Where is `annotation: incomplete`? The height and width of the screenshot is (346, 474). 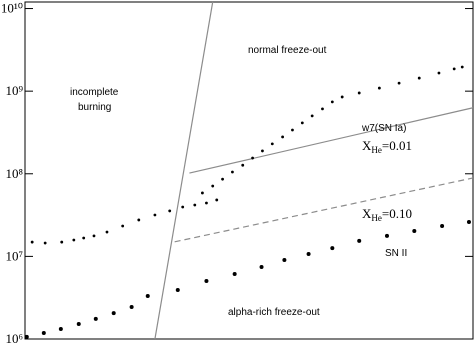
annotation: incomplete is located at coordinates (94, 92).